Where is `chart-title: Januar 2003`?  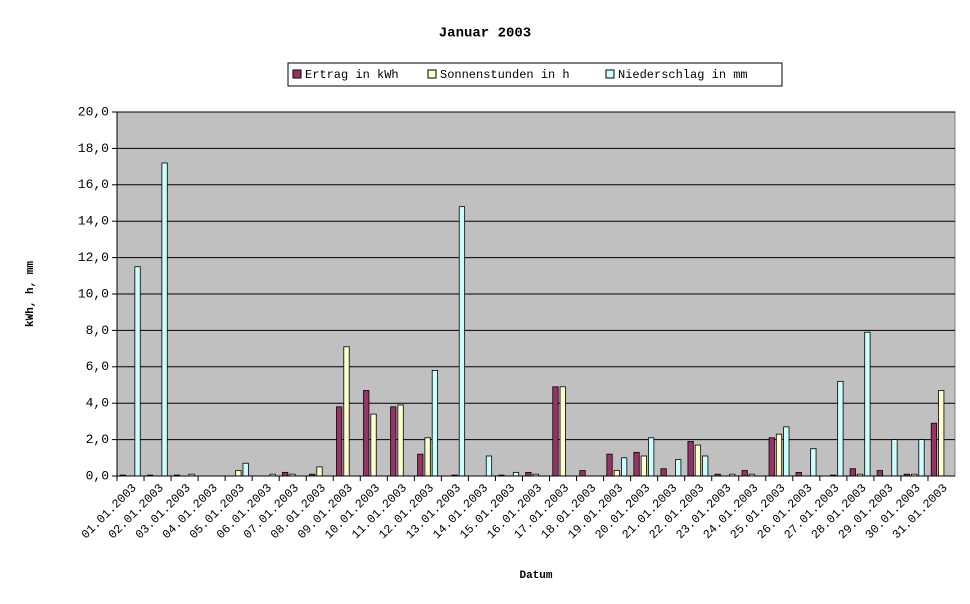
chart-title: Januar 2003 is located at coordinates (485, 34).